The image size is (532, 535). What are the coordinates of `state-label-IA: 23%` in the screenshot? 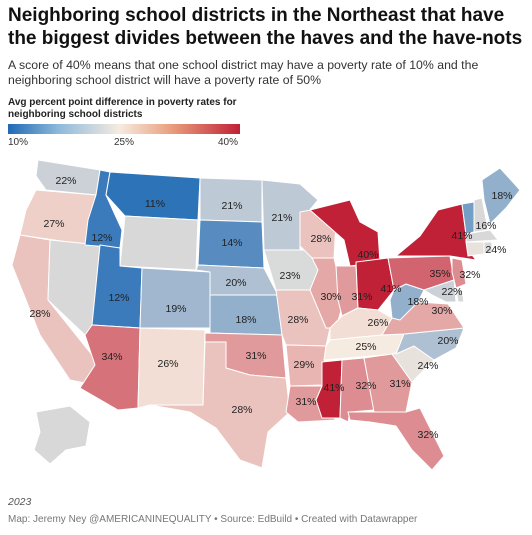 It's located at (289, 276).